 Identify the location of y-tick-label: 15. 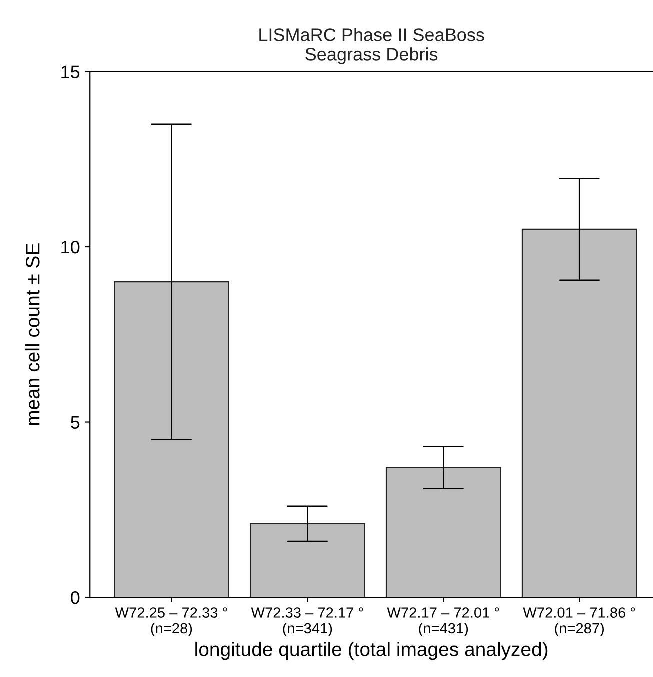
(71, 72).